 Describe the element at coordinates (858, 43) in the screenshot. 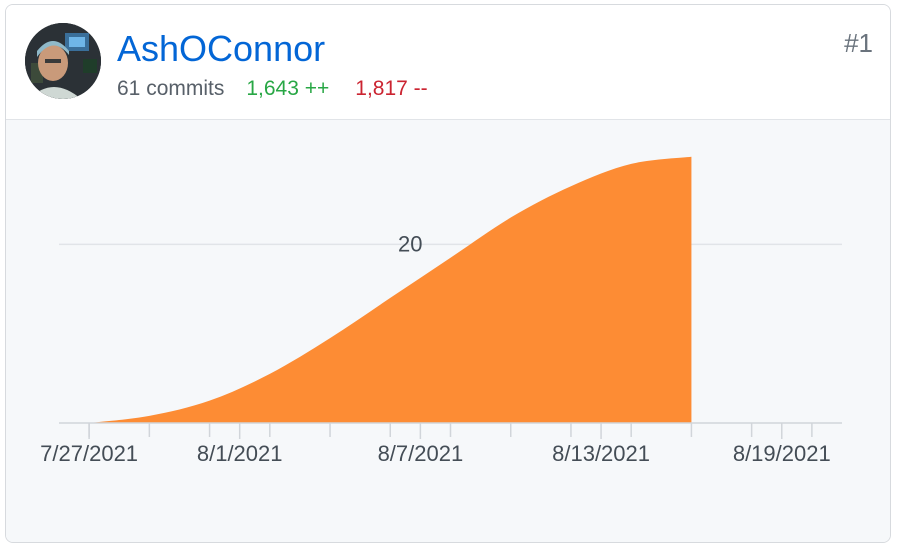

I see `rank-label: #1` at that location.